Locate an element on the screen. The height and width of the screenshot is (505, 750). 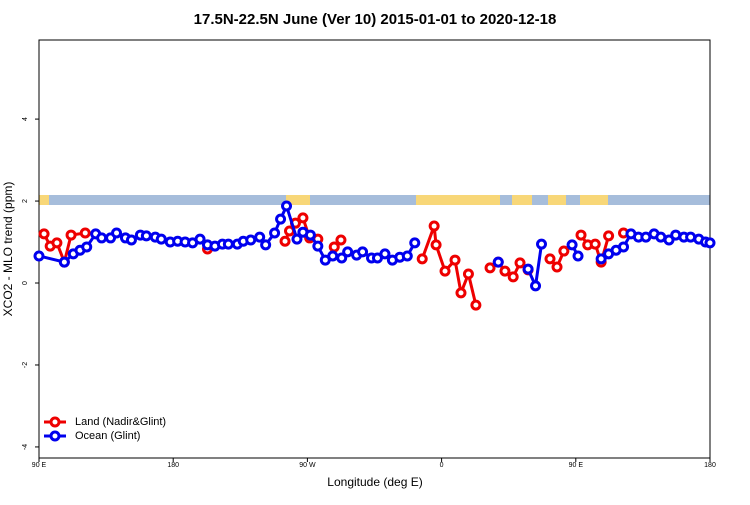
x-tick-label: 0 is located at coordinates (442, 465).